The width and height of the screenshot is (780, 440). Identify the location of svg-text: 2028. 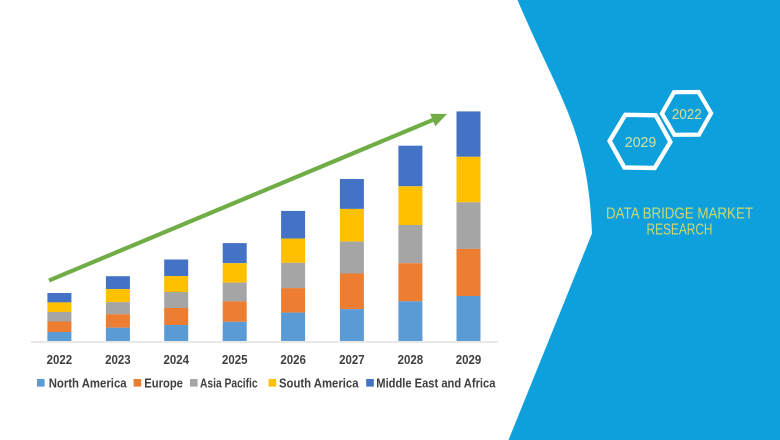
(411, 359).